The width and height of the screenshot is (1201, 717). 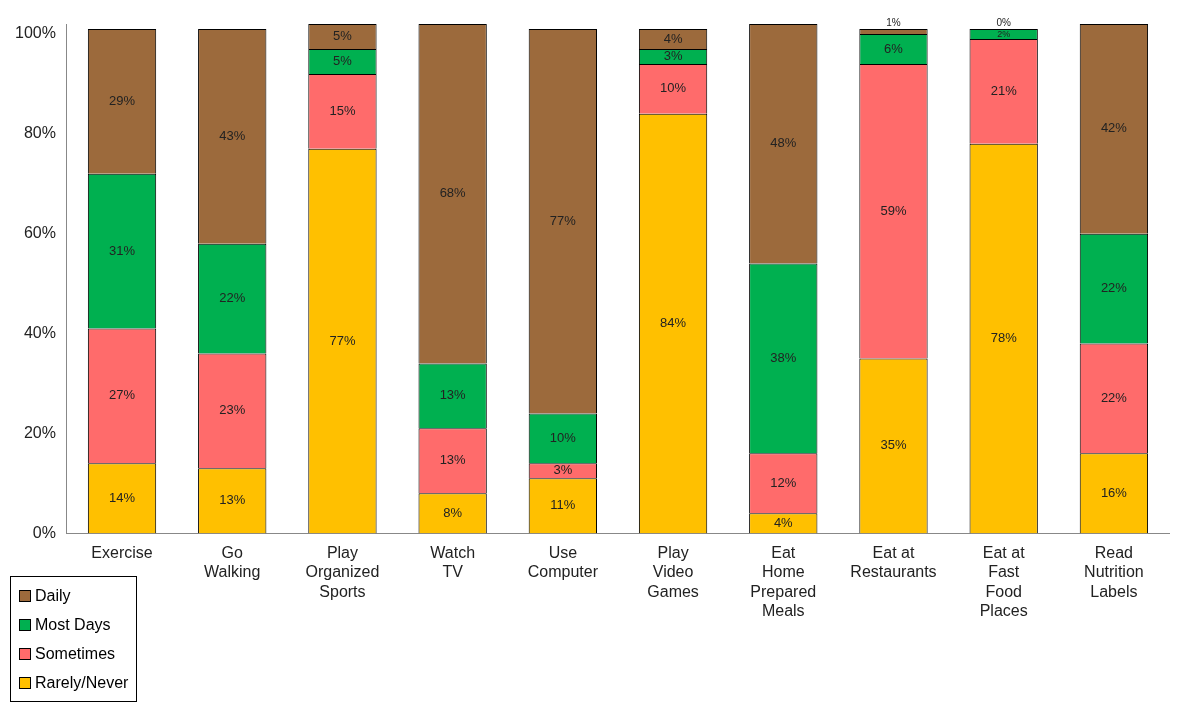 I want to click on data-label: 59%, so click(x=893, y=210).